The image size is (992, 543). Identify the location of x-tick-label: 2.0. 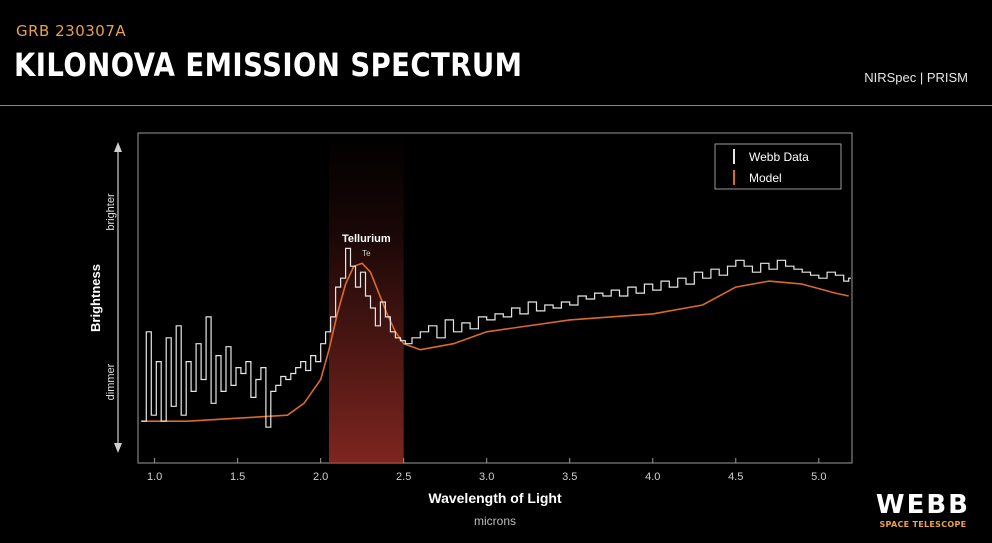
(320, 477).